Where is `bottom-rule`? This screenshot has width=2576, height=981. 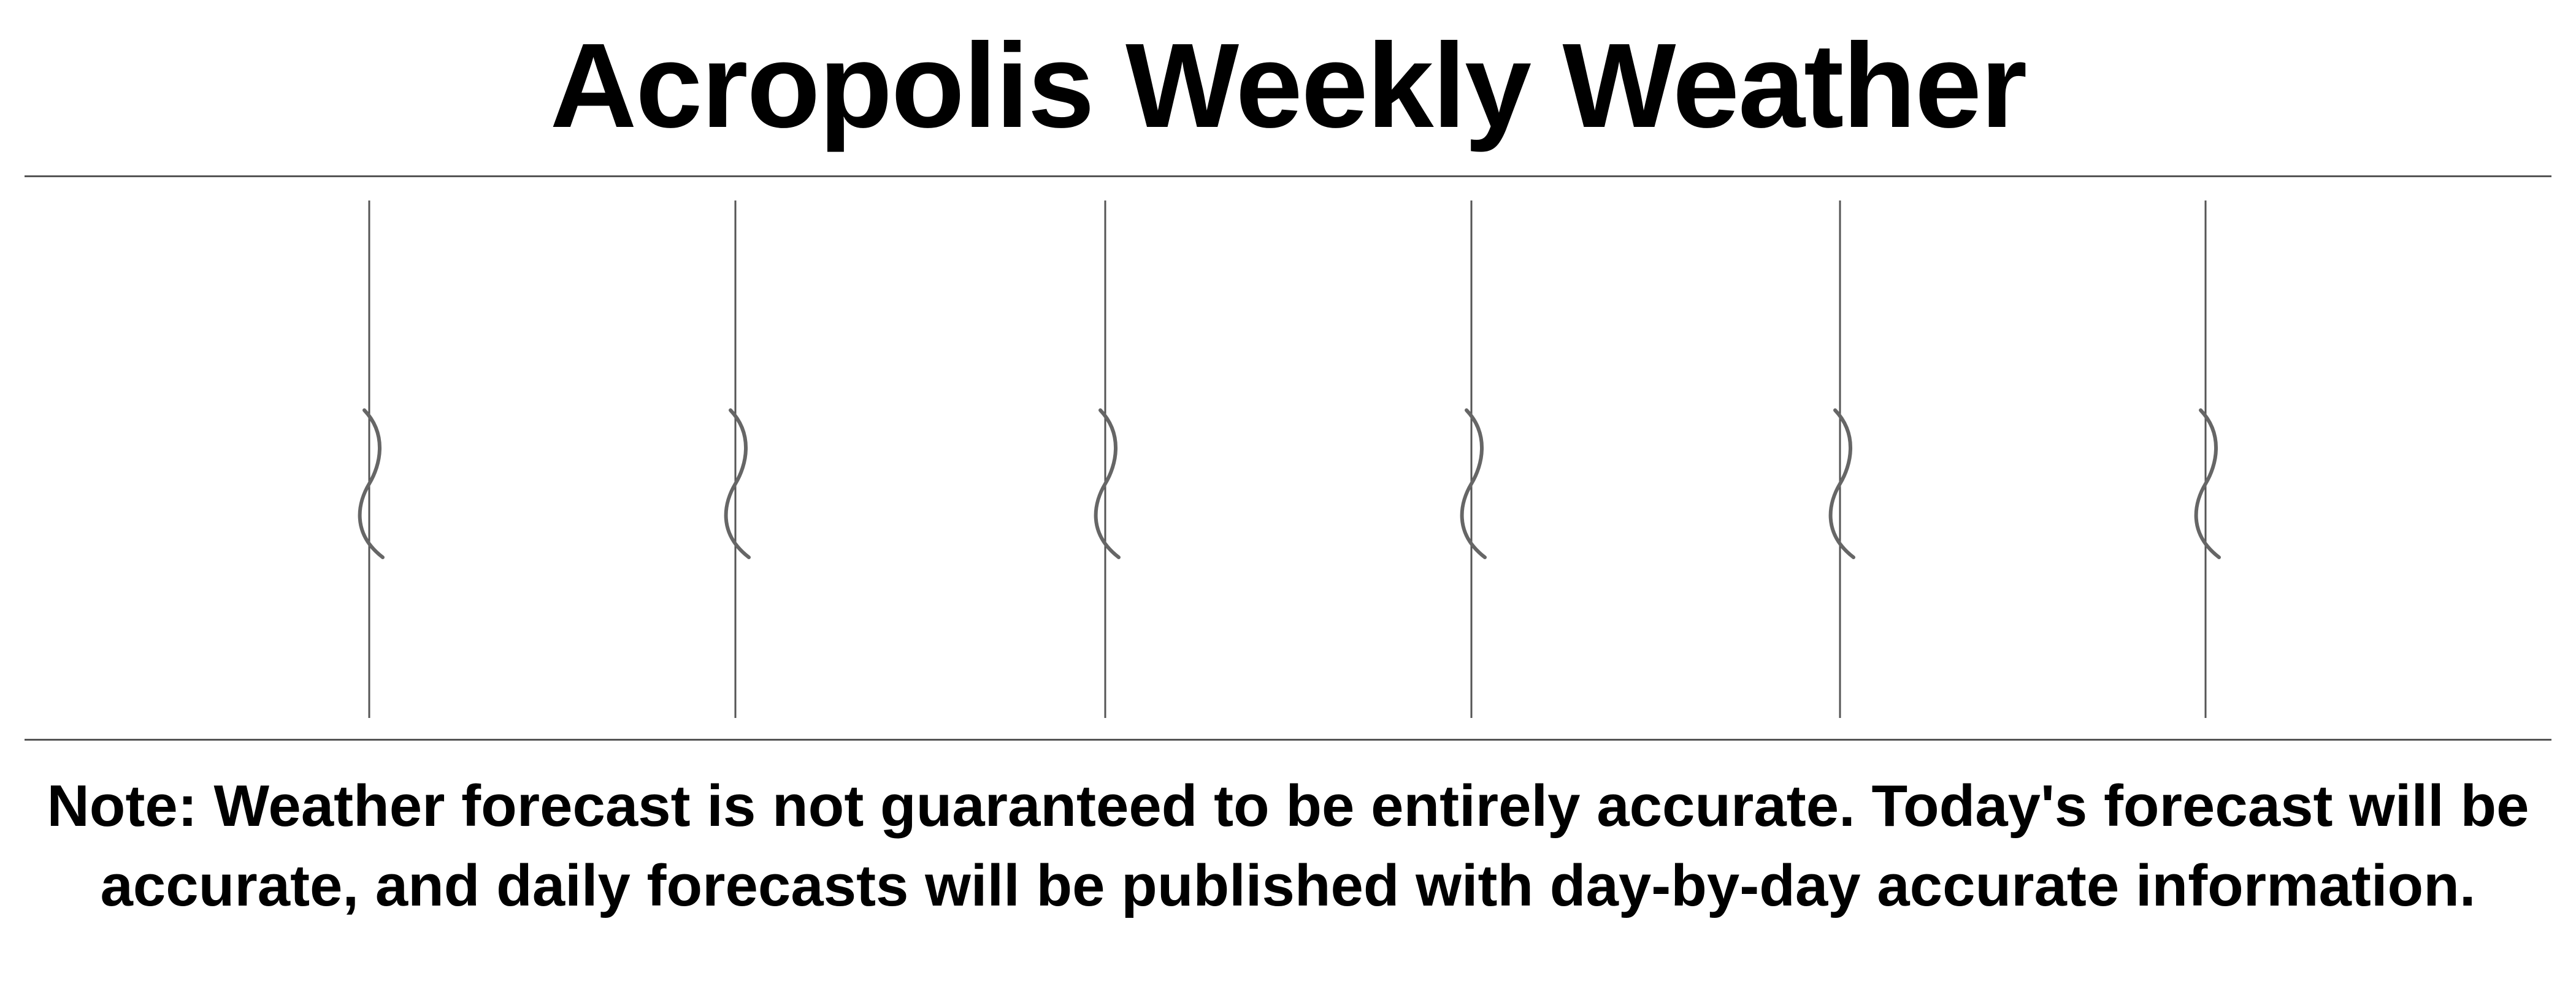
bottom-rule is located at coordinates (1288, 740).